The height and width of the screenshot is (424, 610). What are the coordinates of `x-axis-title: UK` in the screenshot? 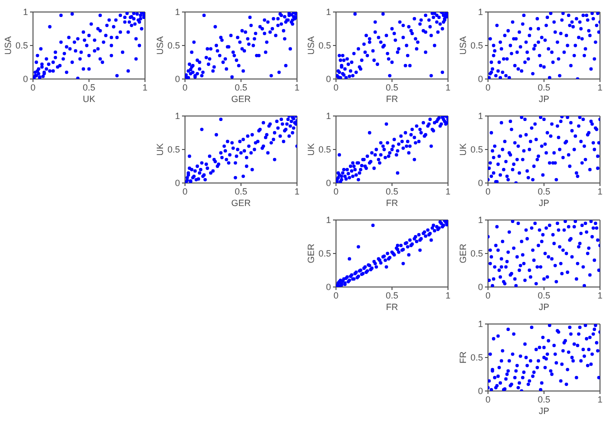 It's located at (89, 99).